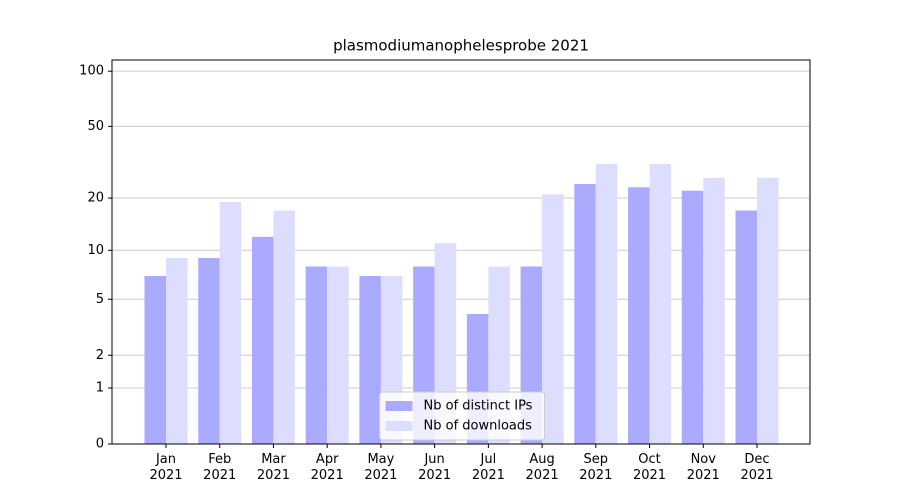  I want to click on legend-box, so click(462, 416).